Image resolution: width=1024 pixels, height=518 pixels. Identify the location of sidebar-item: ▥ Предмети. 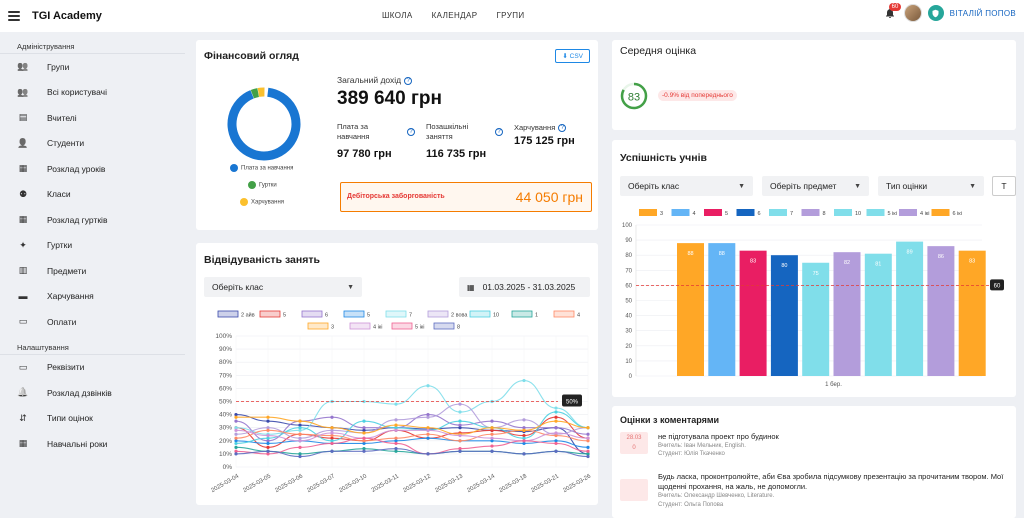
(92, 271).